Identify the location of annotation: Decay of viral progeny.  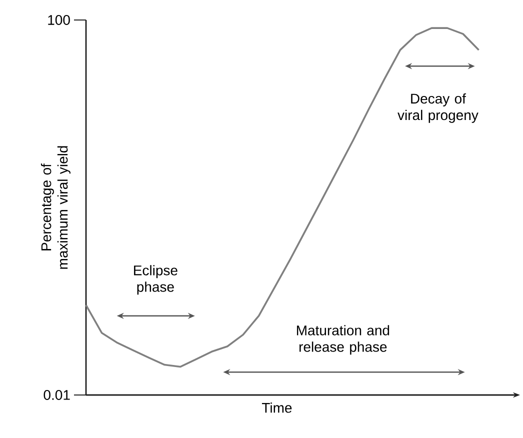
(438, 108).